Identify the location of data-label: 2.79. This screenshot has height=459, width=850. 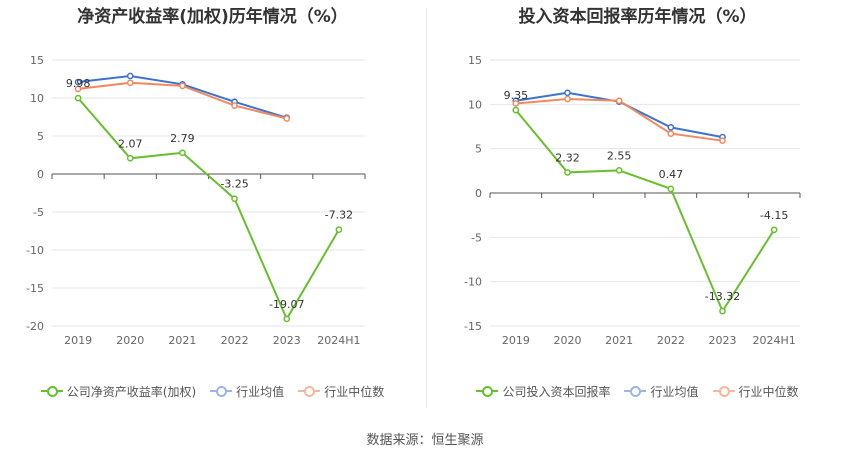
(182, 138).